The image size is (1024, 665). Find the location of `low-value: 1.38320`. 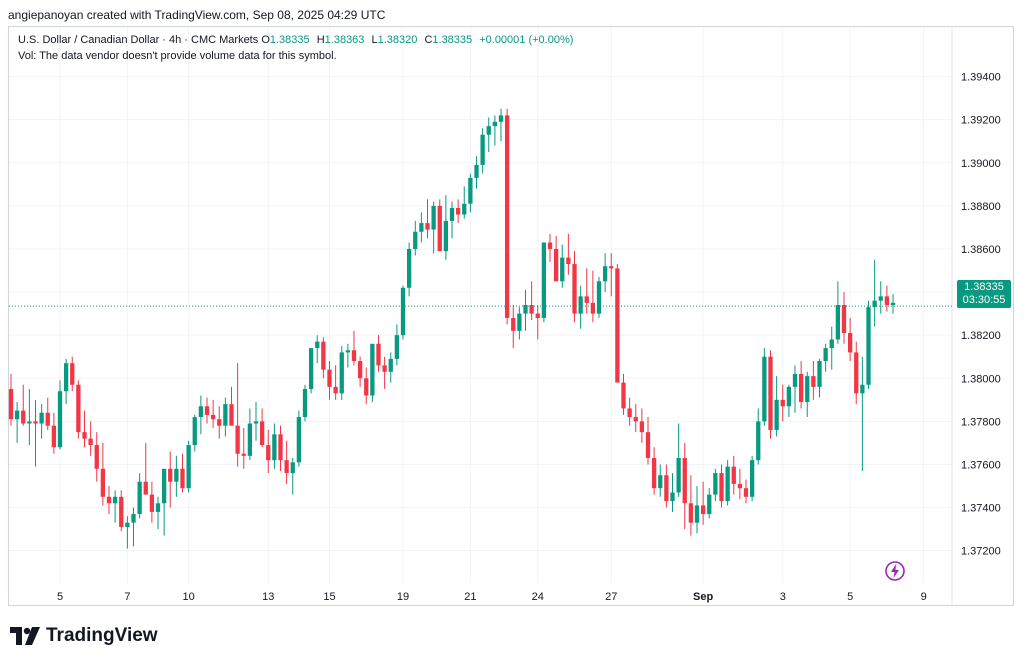

low-value: 1.38320 is located at coordinates (397, 40).